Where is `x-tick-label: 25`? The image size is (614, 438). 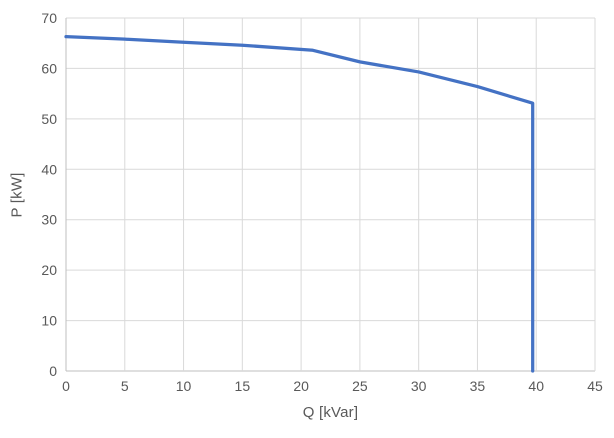 x-tick-label: 25 is located at coordinates (360, 386).